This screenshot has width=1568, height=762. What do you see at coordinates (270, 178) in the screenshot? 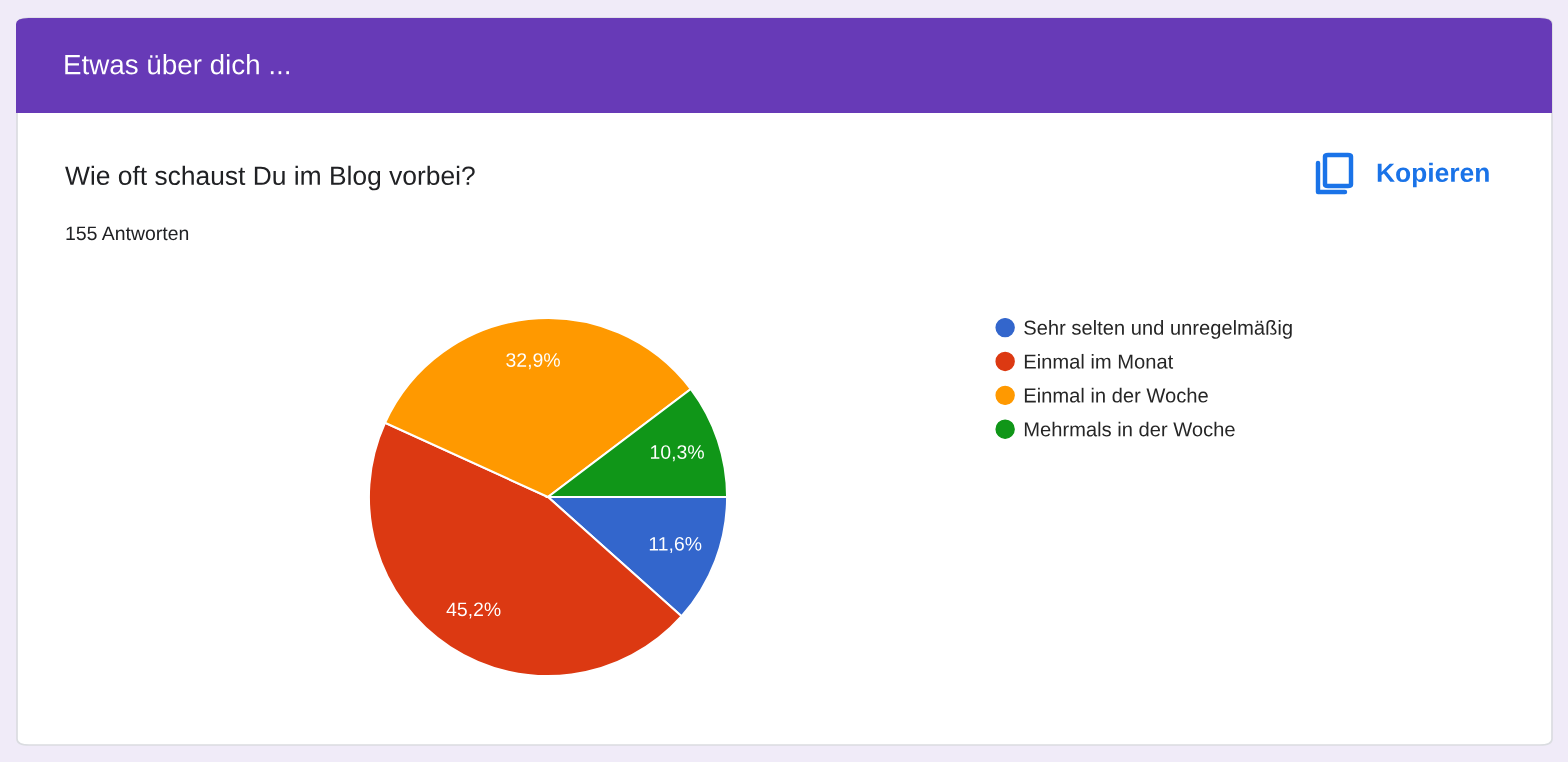
I see `chart-title: Wie oft schaust Du im Blog vorbei?` at bounding box center [270, 178].